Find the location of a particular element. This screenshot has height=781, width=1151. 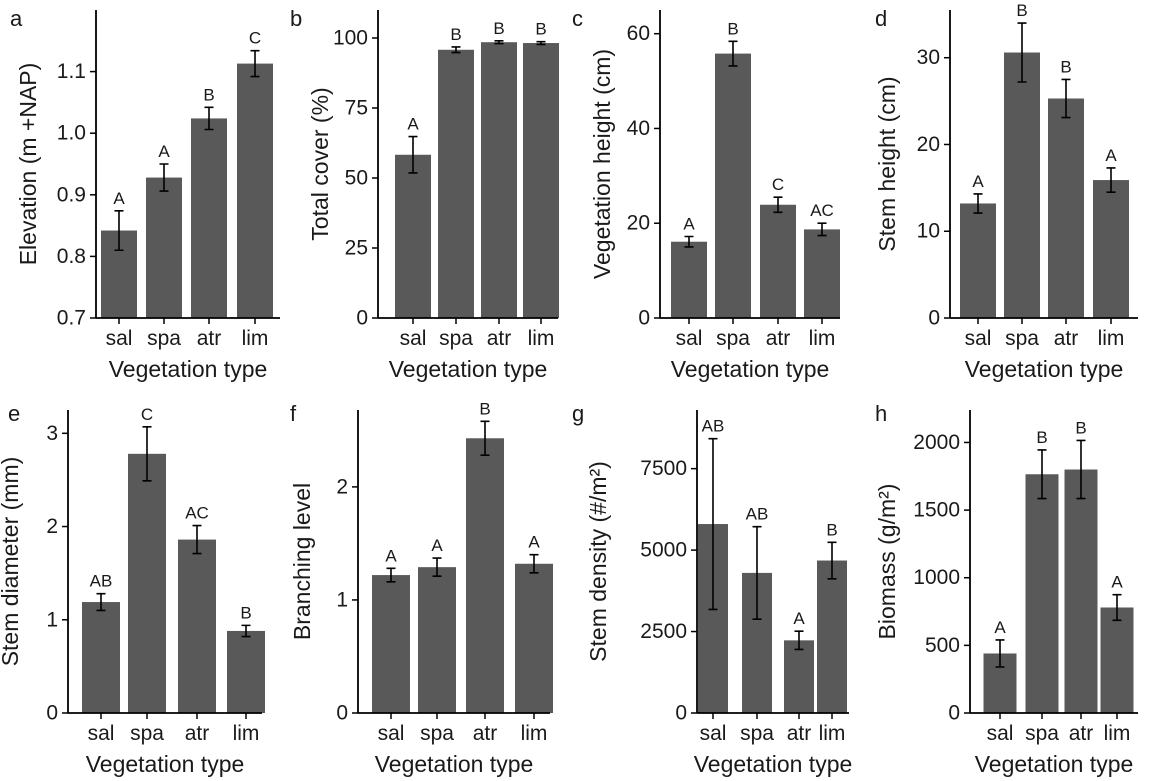

y-axis-title: Biomass (g/m²) is located at coordinates (887, 562).